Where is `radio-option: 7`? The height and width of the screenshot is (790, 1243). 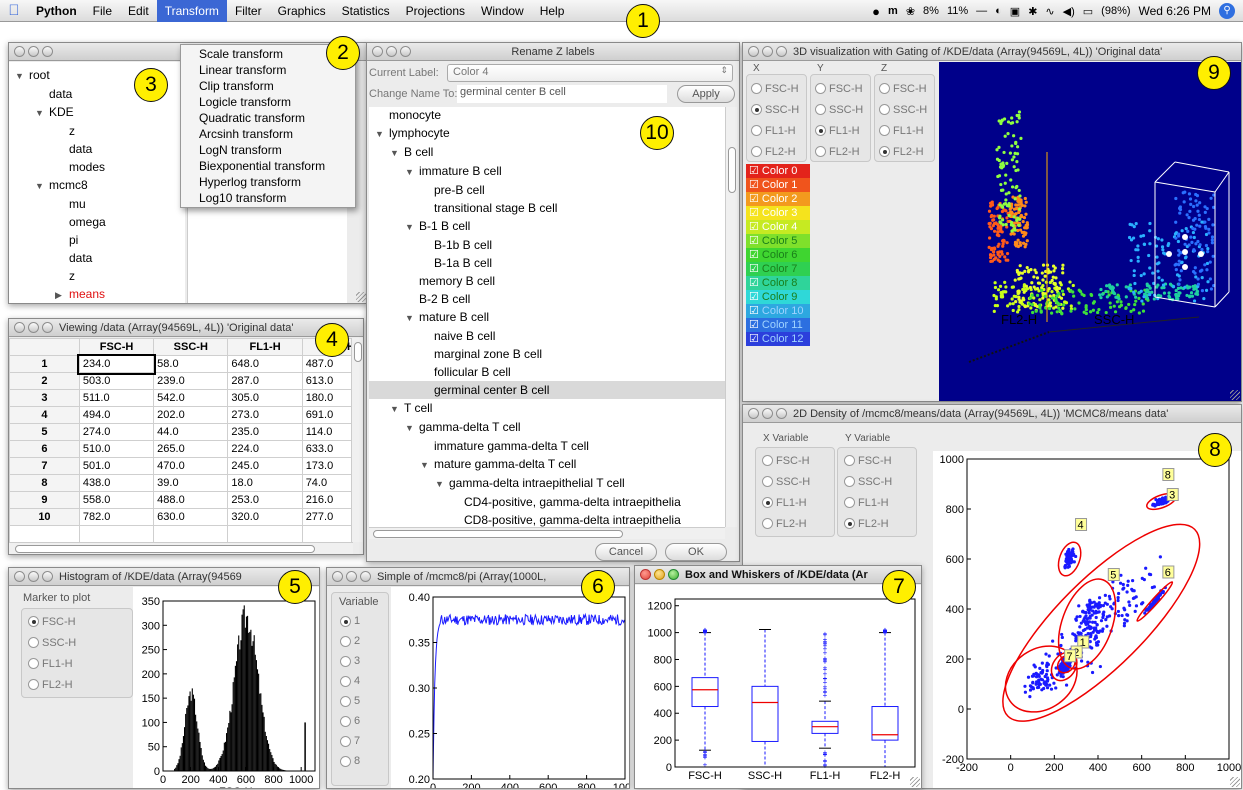
radio-option: 7 is located at coordinates (360, 741).